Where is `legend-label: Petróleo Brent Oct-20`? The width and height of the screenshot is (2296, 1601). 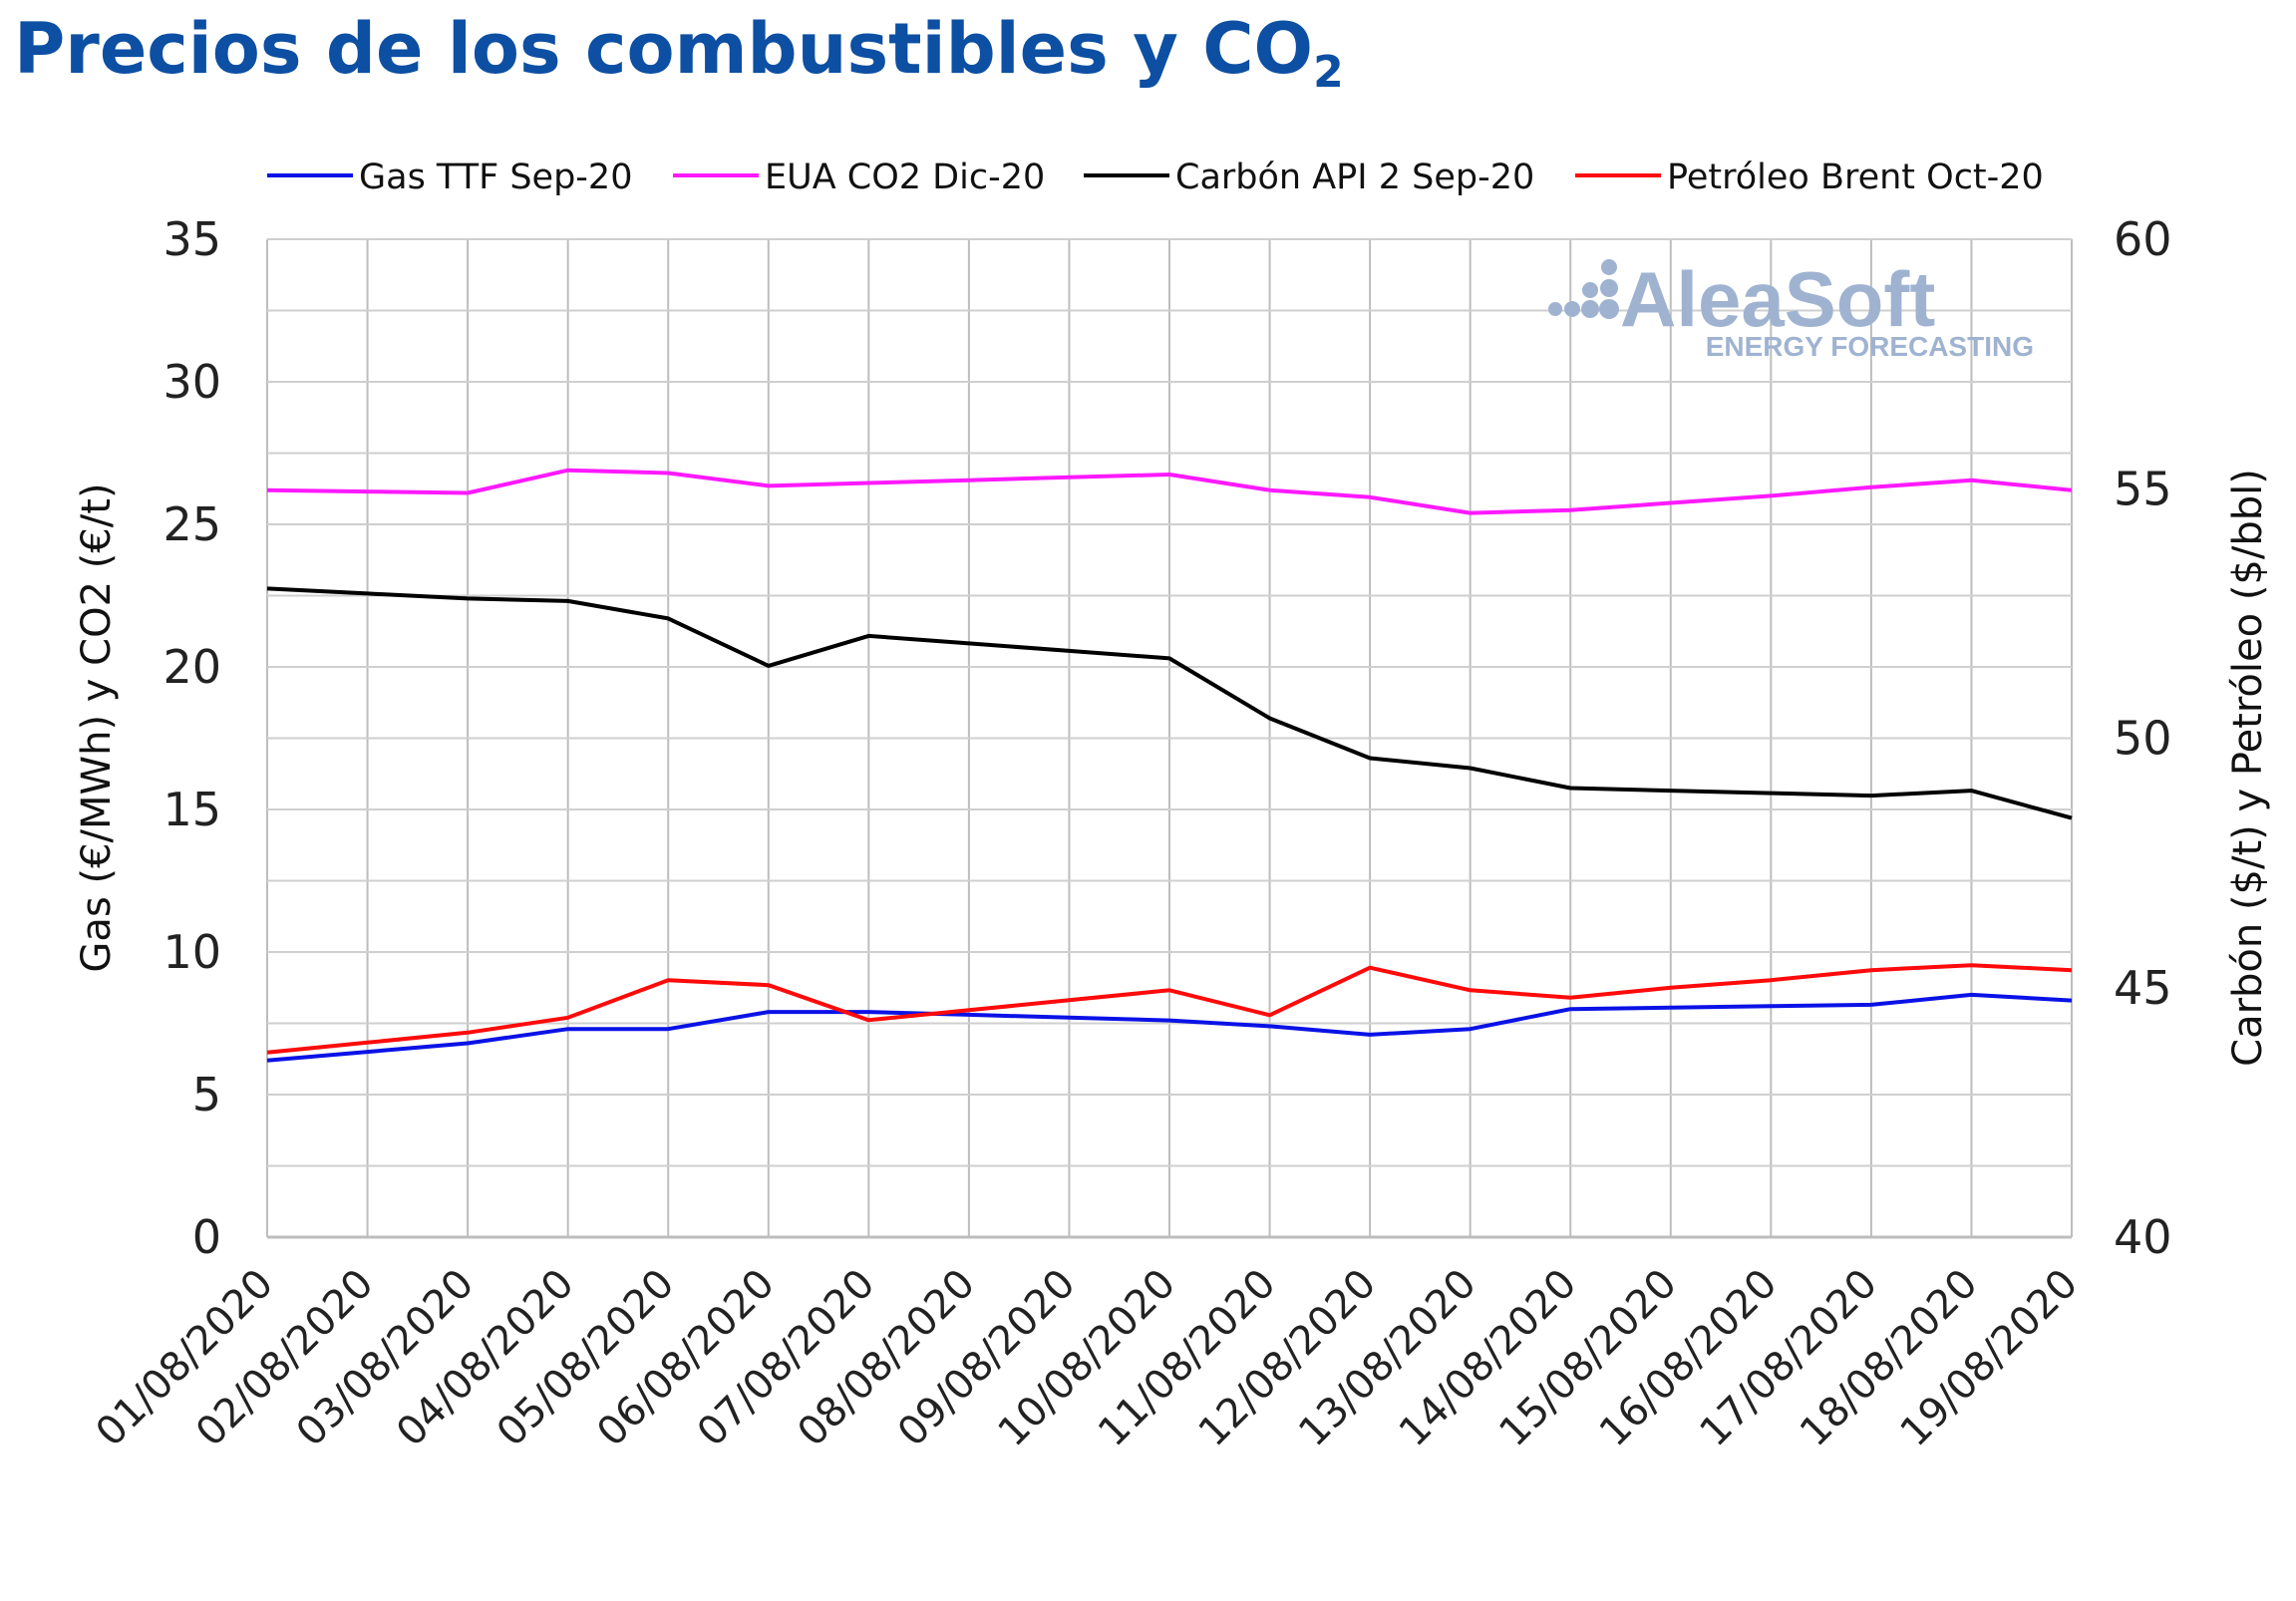 legend-label: Petróleo Brent Oct-20 is located at coordinates (1855, 177).